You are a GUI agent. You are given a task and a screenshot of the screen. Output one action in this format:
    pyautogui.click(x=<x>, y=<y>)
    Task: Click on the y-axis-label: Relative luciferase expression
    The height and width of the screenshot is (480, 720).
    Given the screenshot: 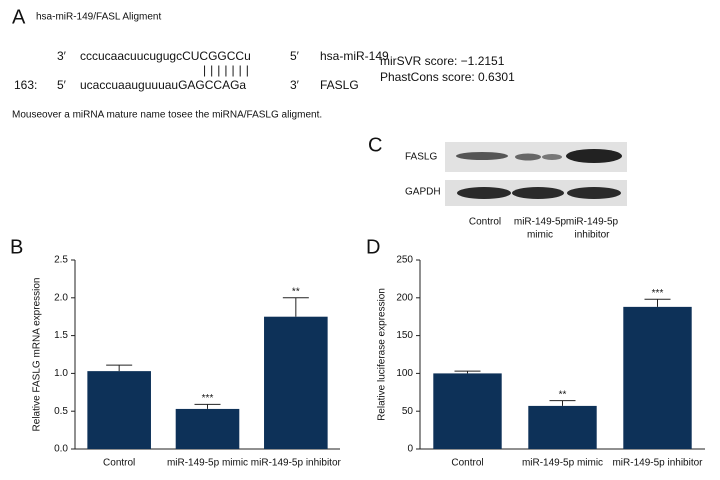 What is the action you would take?
    pyautogui.click(x=382, y=354)
    